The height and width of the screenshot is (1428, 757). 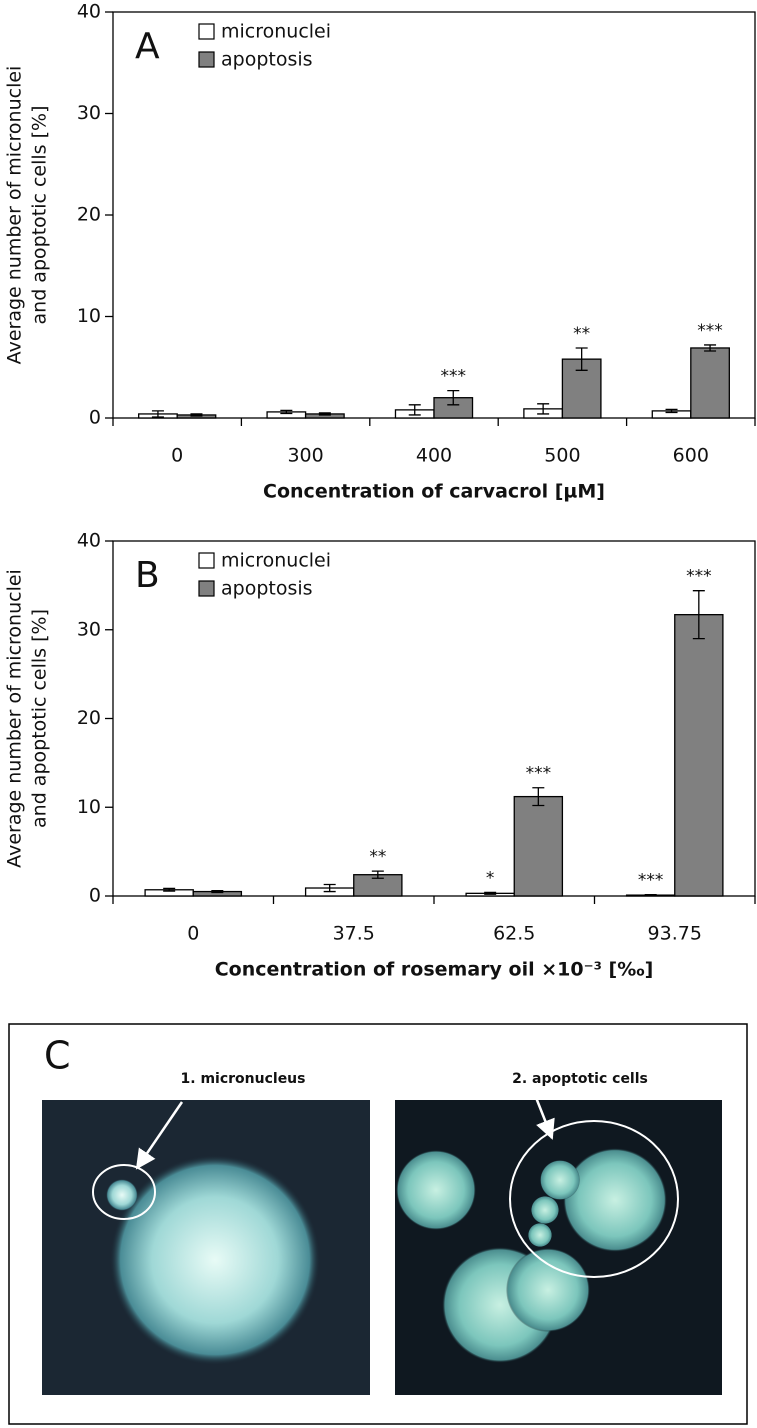 I want to click on x-tick-label: 300, so click(x=305, y=456).